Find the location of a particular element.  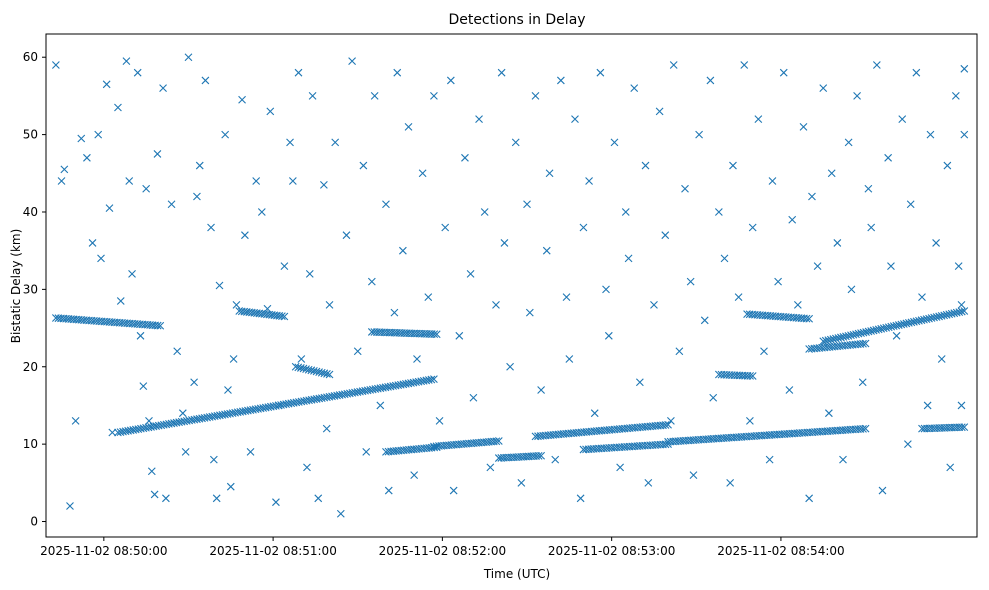

x-tick-label: 2025-11-02 08:54:00 is located at coordinates (780, 551).